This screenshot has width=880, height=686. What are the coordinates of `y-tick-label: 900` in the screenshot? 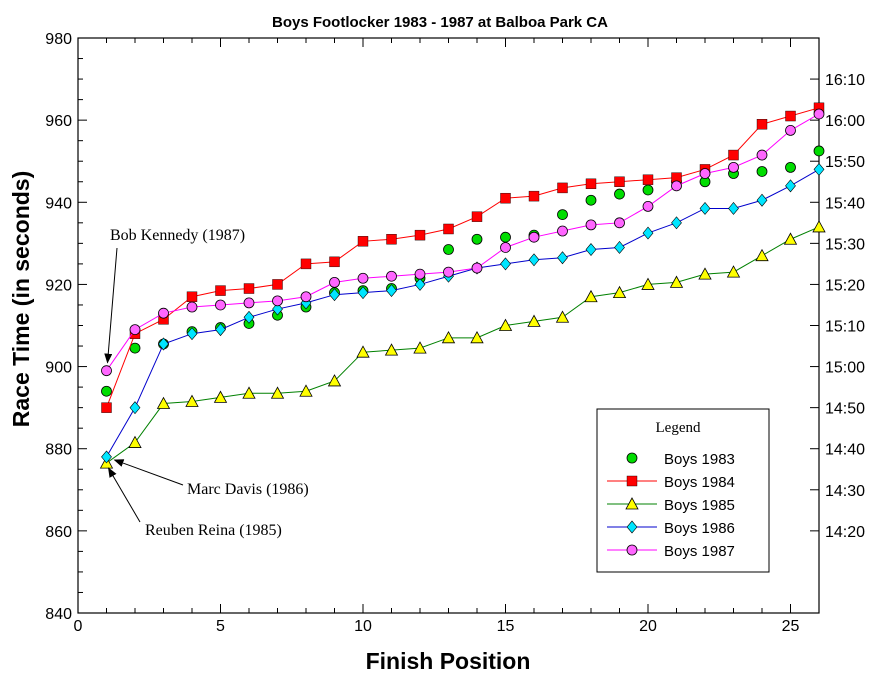 It's located at (58, 368).